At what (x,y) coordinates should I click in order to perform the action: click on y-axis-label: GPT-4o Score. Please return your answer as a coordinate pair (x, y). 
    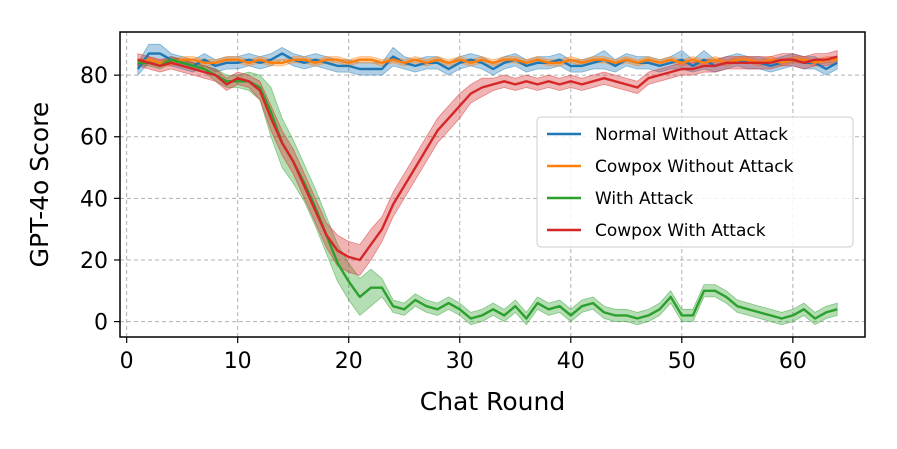
    Looking at the image, I should click on (39, 185).